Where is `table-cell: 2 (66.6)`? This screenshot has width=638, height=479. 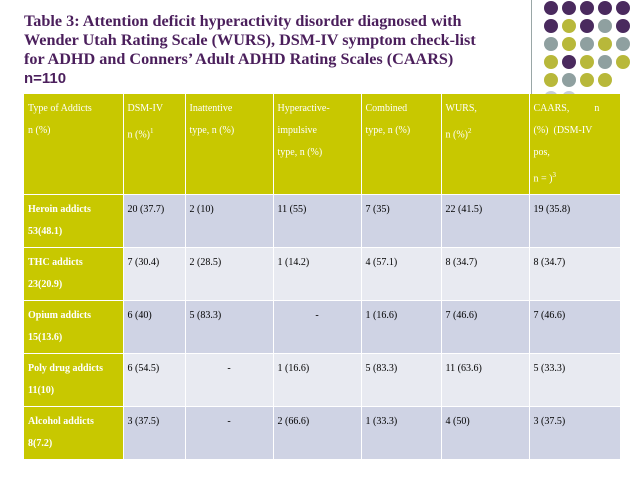 table-cell: 2 (66.6) is located at coordinates (317, 433).